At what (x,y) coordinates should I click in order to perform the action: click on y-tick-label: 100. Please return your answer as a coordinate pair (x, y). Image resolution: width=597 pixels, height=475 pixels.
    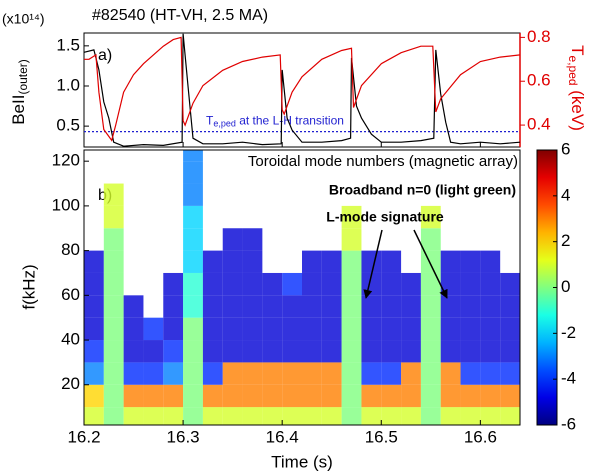
    Looking at the image, I should click on (66, 204).